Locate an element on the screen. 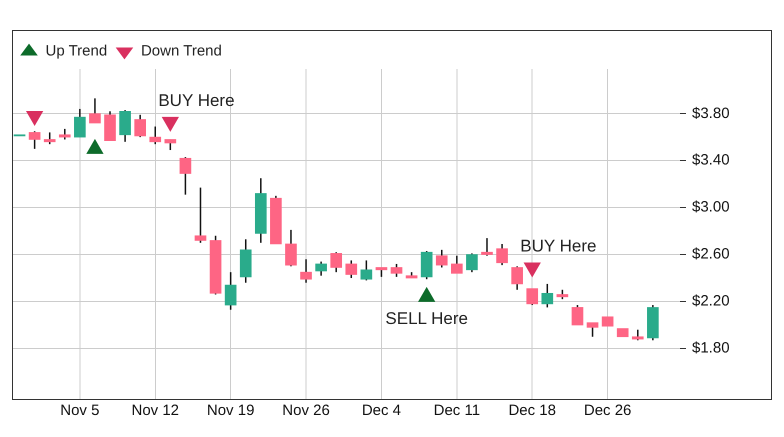 This screenshot has height=437, width=784. x-tick-label: Nov 12 is located at coordinates (155, 411).